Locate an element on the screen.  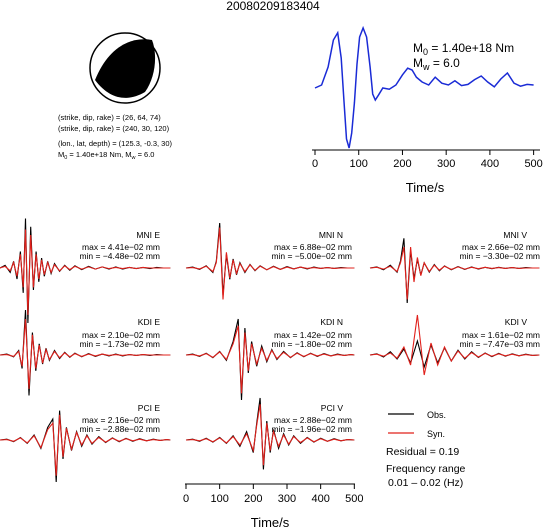
kdi-v-station-label: KDI V is located at coordinates (516, 322).